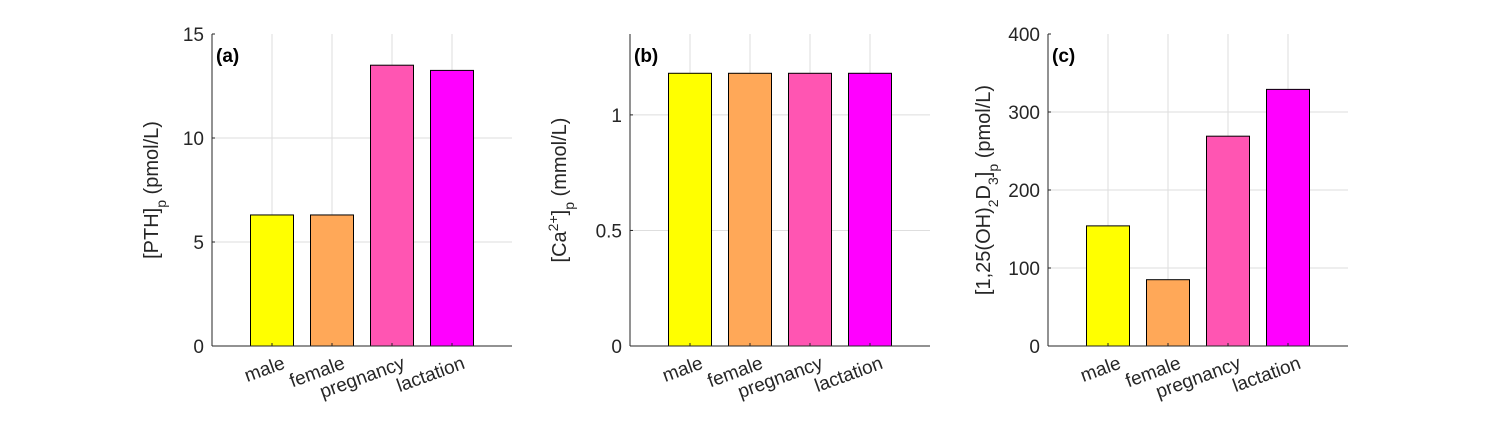  What do you see at coordinates (227, 56) in the screenshot?
I see `panel-label: (a)` at bounding box center [227, 56].